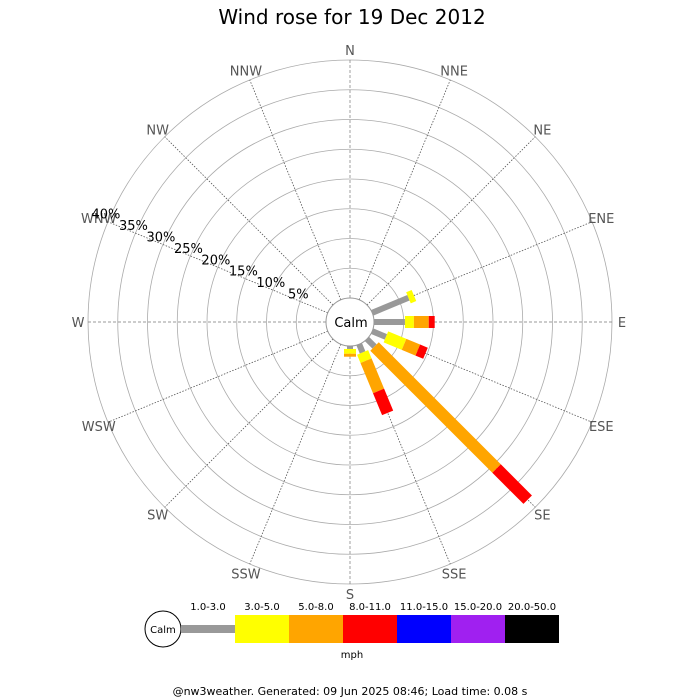 The height and width of the screenshot is (700, 700). What do you see at coordinates (395, 340) in the screenshot?
I see `bar-ese-3.0-5.0` at bounding box center [395, 340].